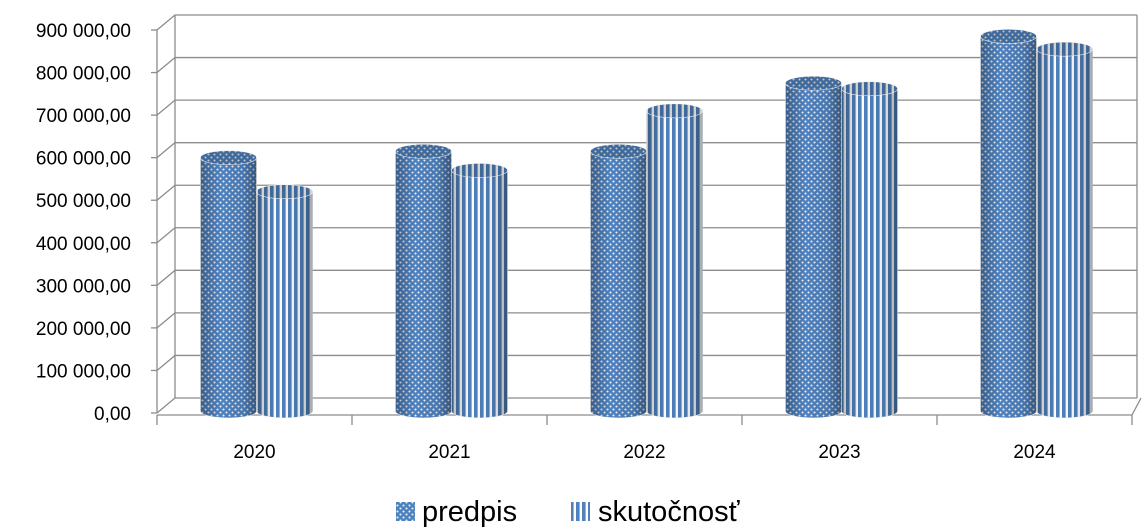 This screenshot has width=1147, height=529. I want to click on bar-predpis-2023, so click(813, 247).